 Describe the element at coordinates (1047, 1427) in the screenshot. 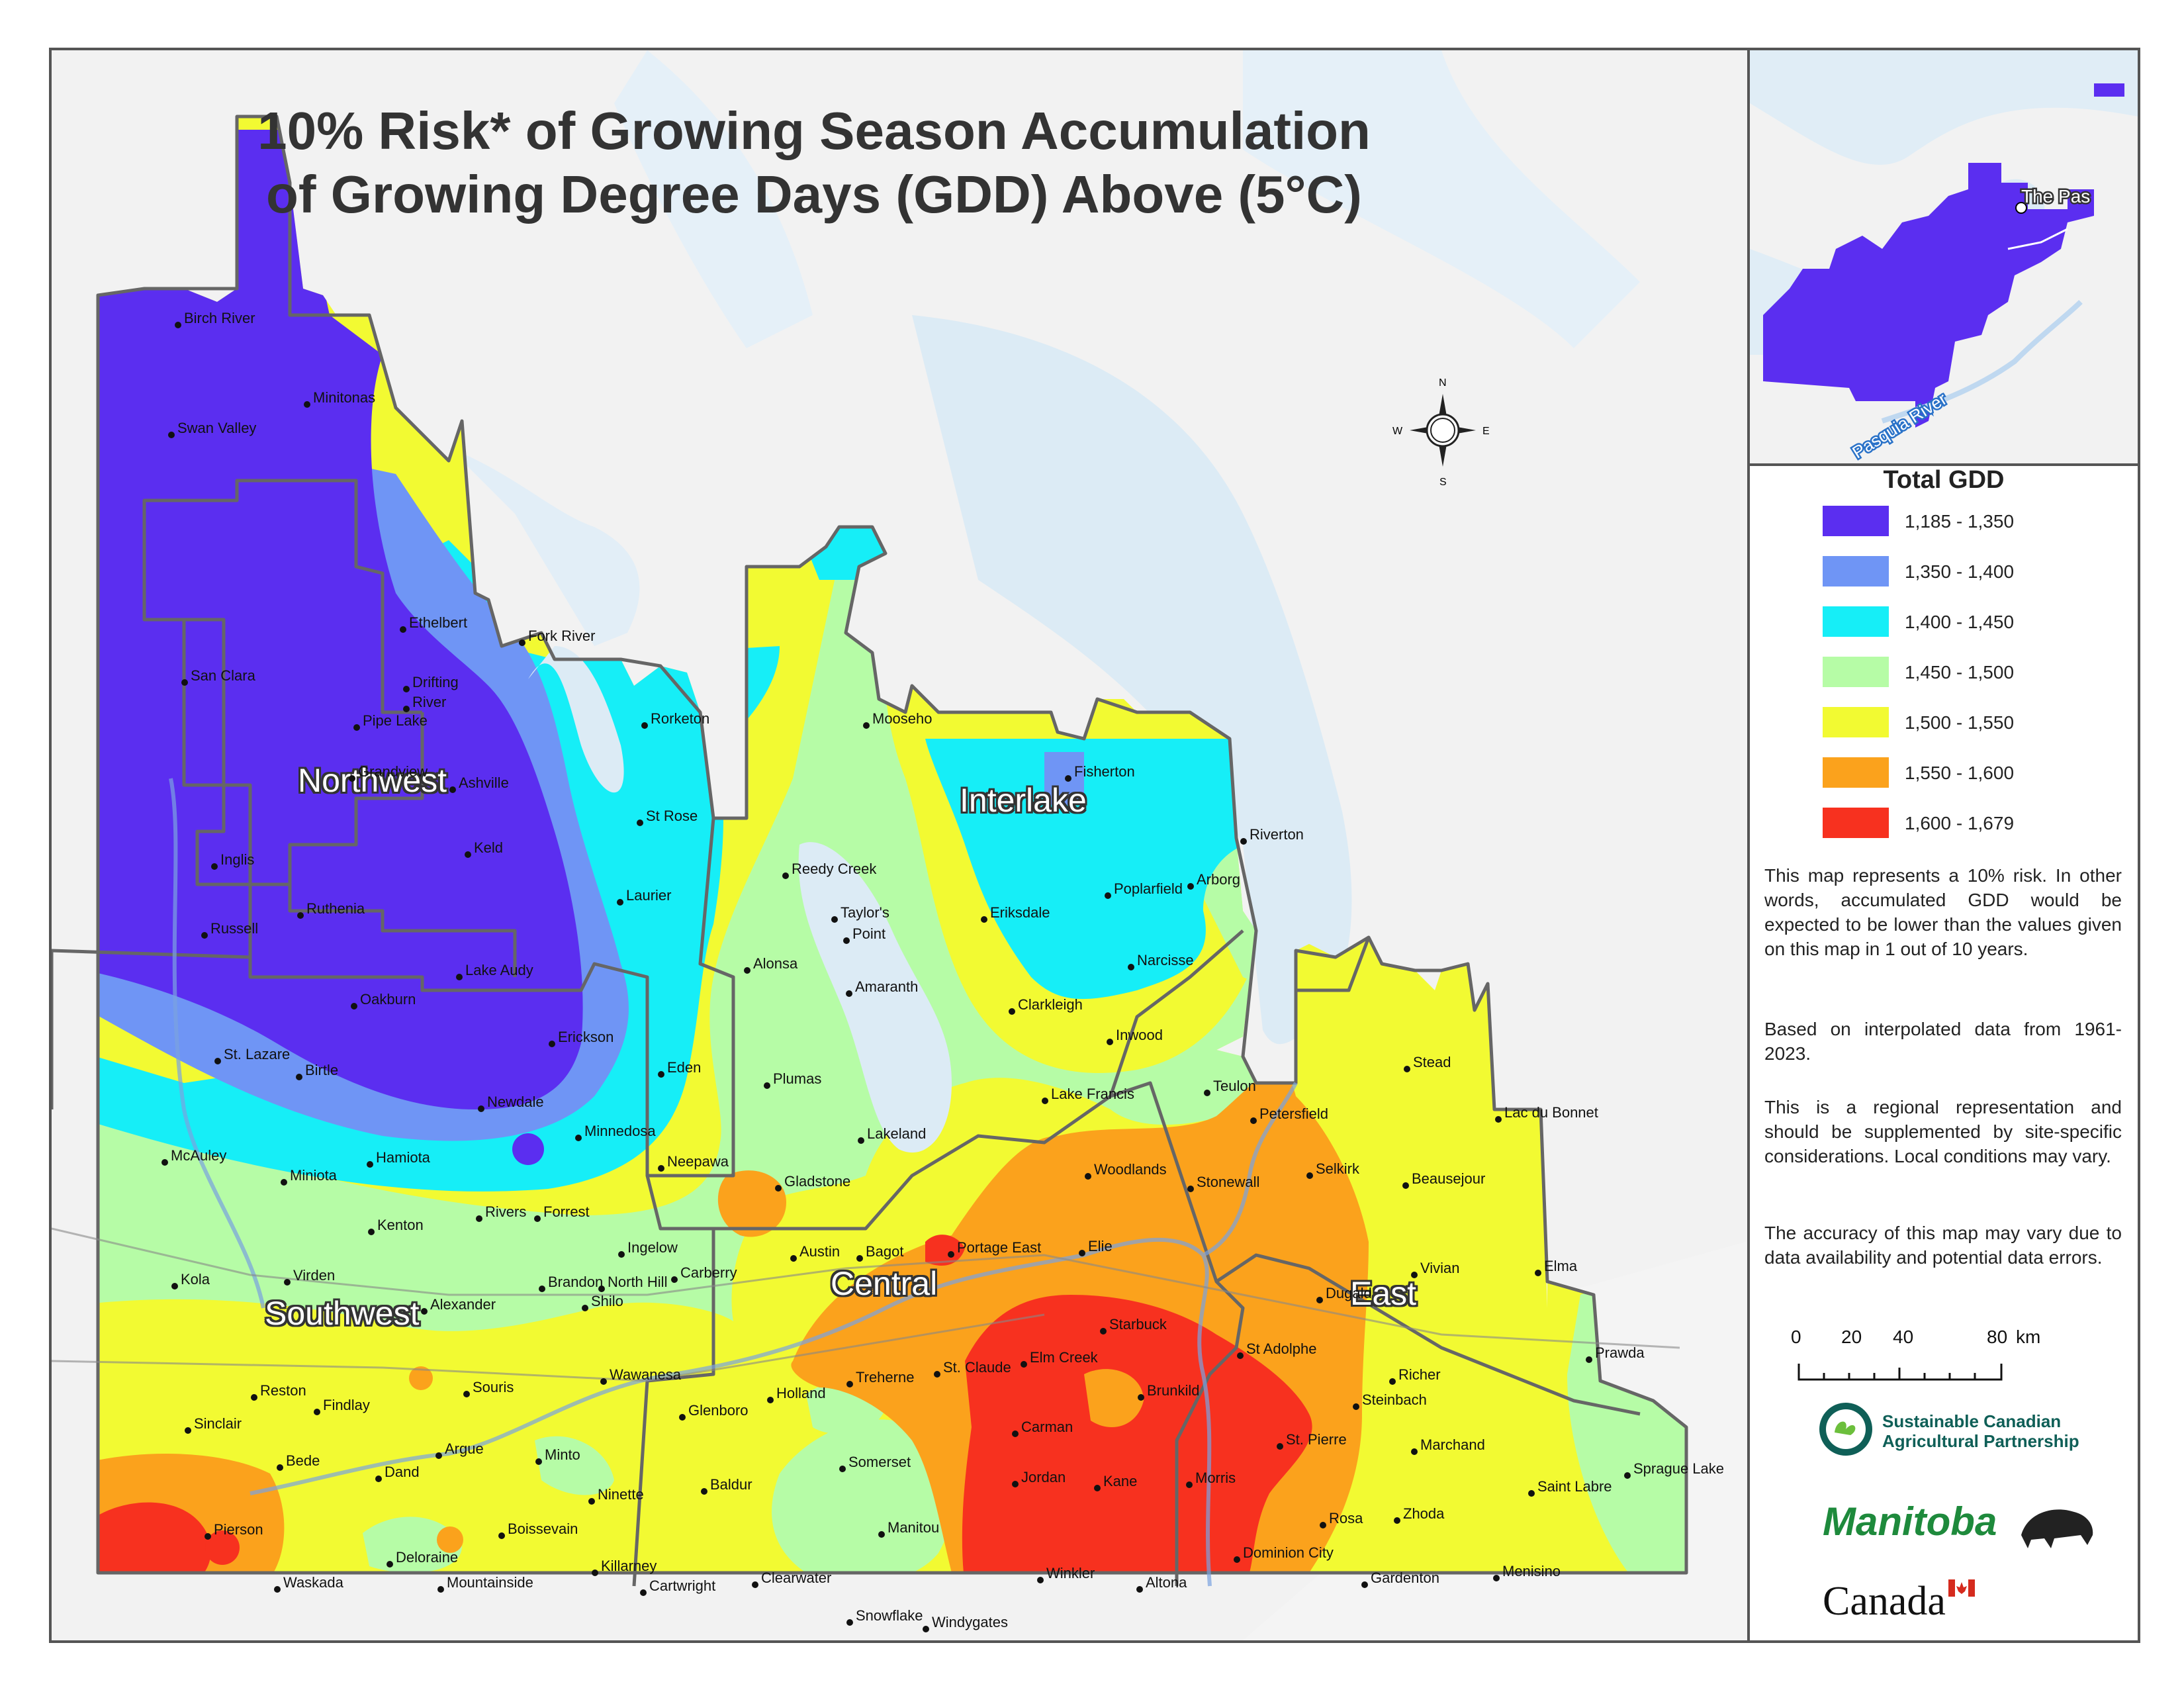

I see `city-label: Carman` at that location.